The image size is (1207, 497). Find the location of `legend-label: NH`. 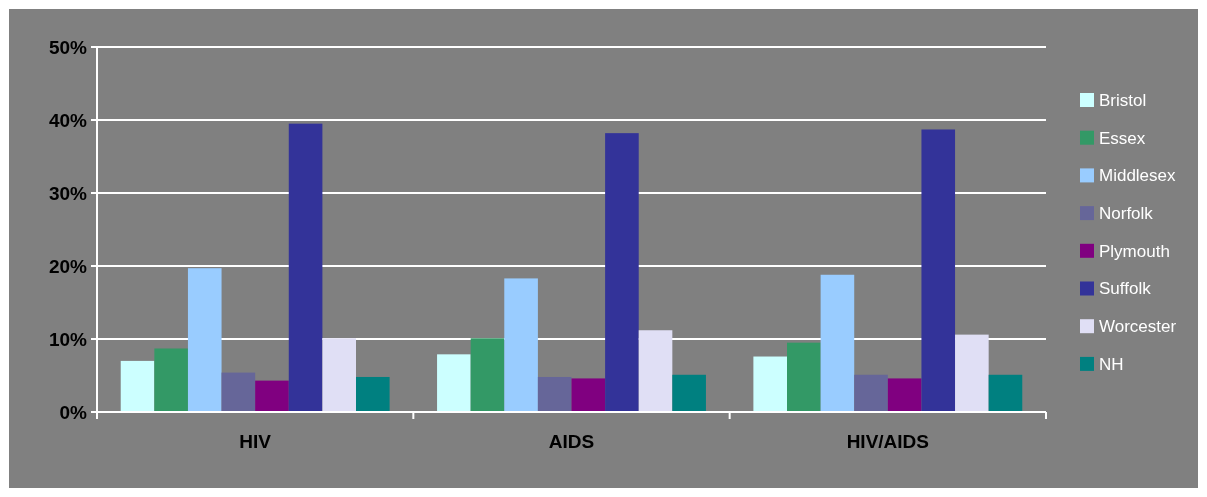

legend-label: NH is located at coordinates (1111, 364).